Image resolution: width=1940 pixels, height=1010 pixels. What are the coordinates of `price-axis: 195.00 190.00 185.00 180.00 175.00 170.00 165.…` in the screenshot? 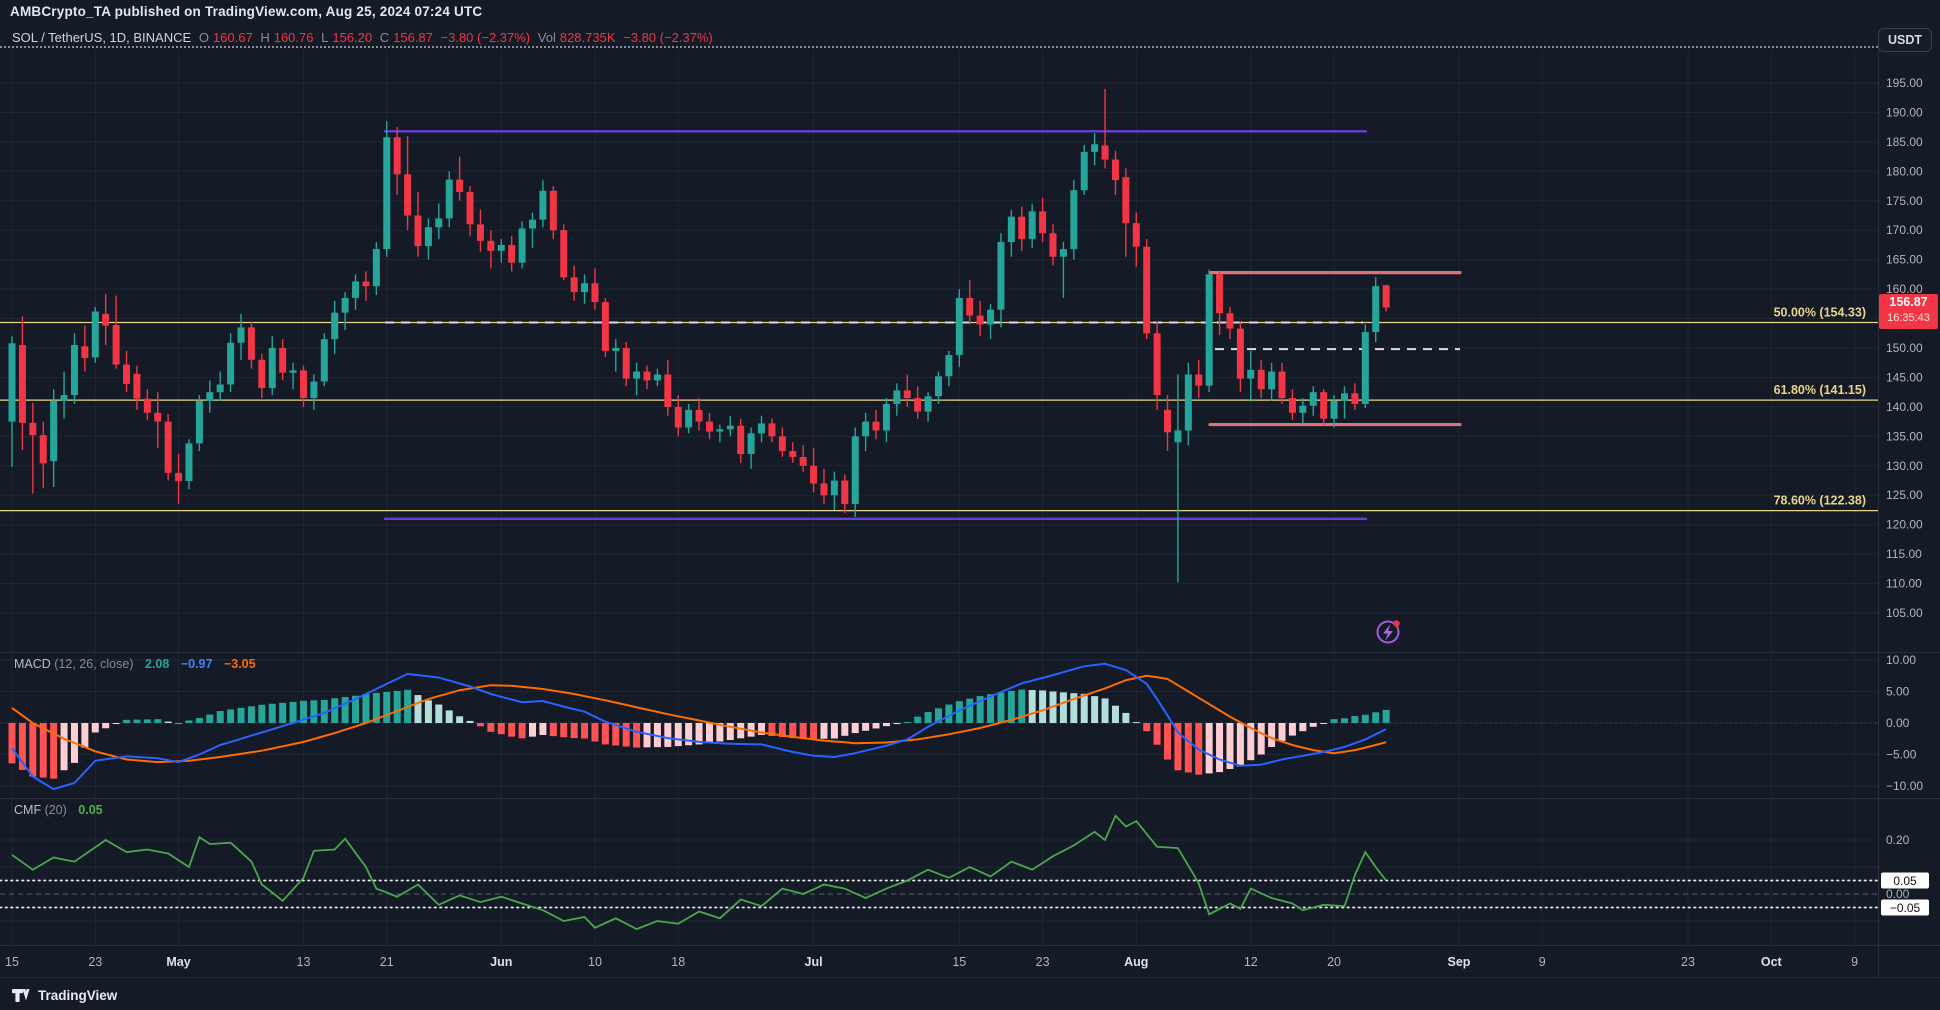 It's located at (1905, 496).